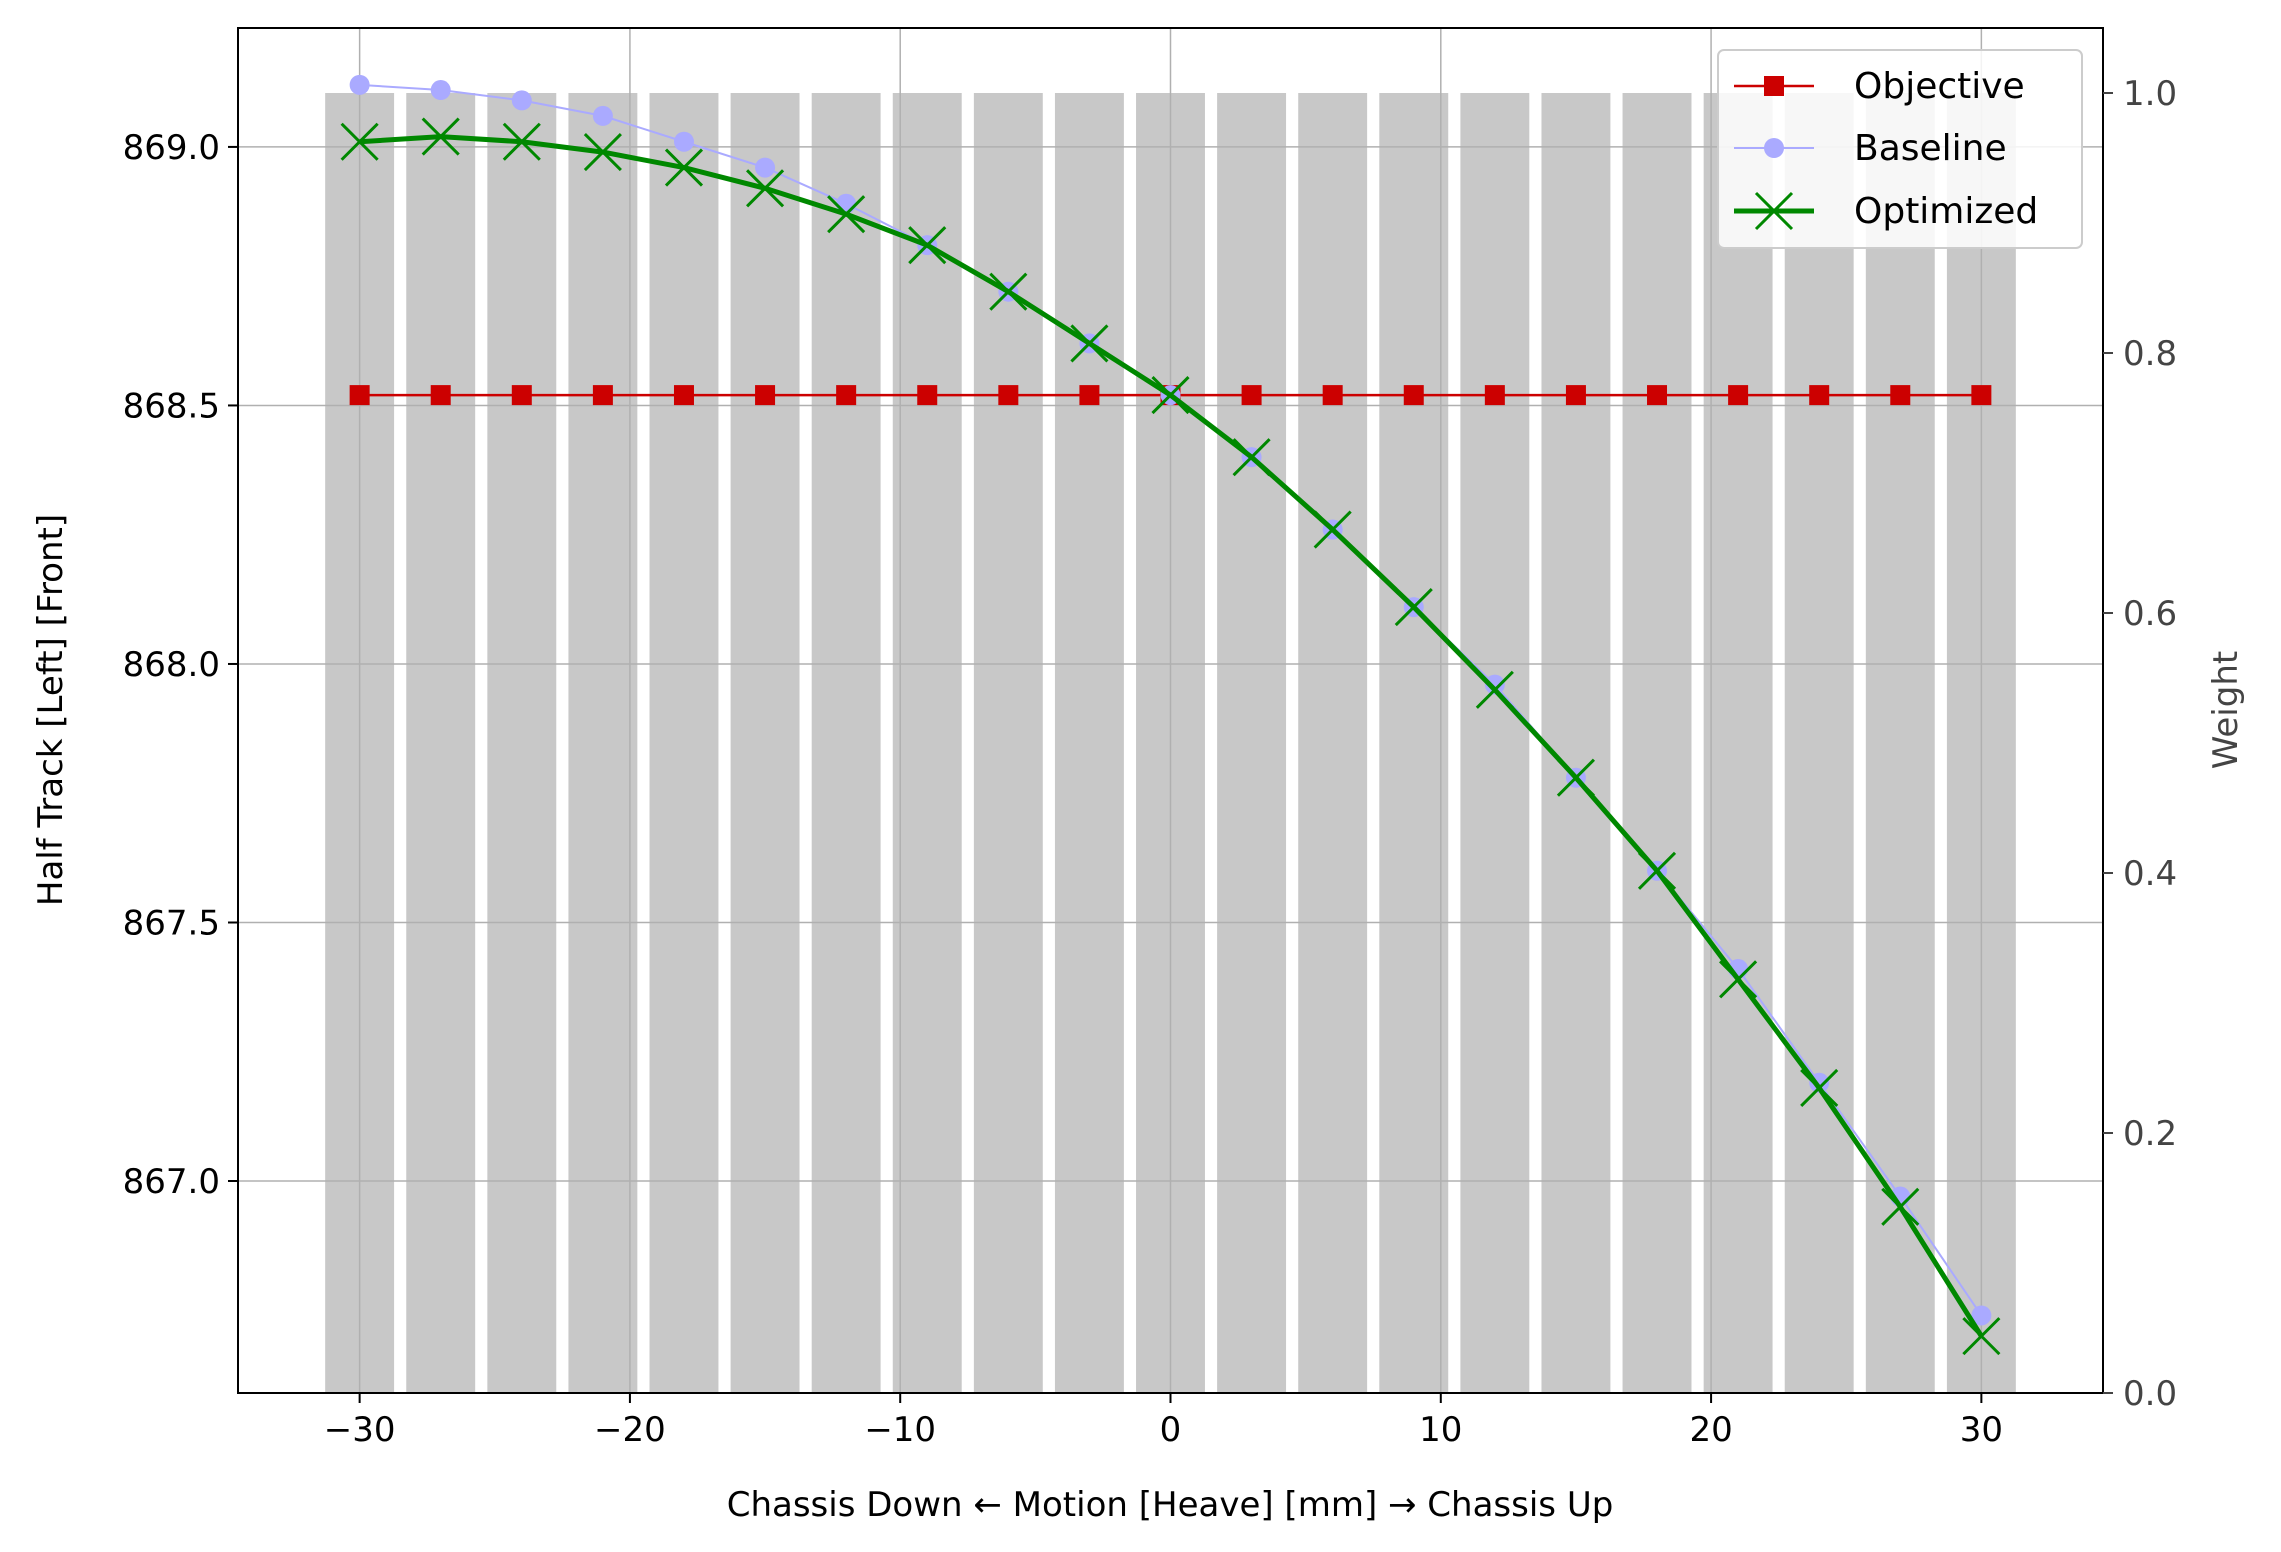 The image size is (2281, 1552). Describe the element at coordinates (1981, 1430) in the screenshot. I see `x-tick-label: 30` at that location.